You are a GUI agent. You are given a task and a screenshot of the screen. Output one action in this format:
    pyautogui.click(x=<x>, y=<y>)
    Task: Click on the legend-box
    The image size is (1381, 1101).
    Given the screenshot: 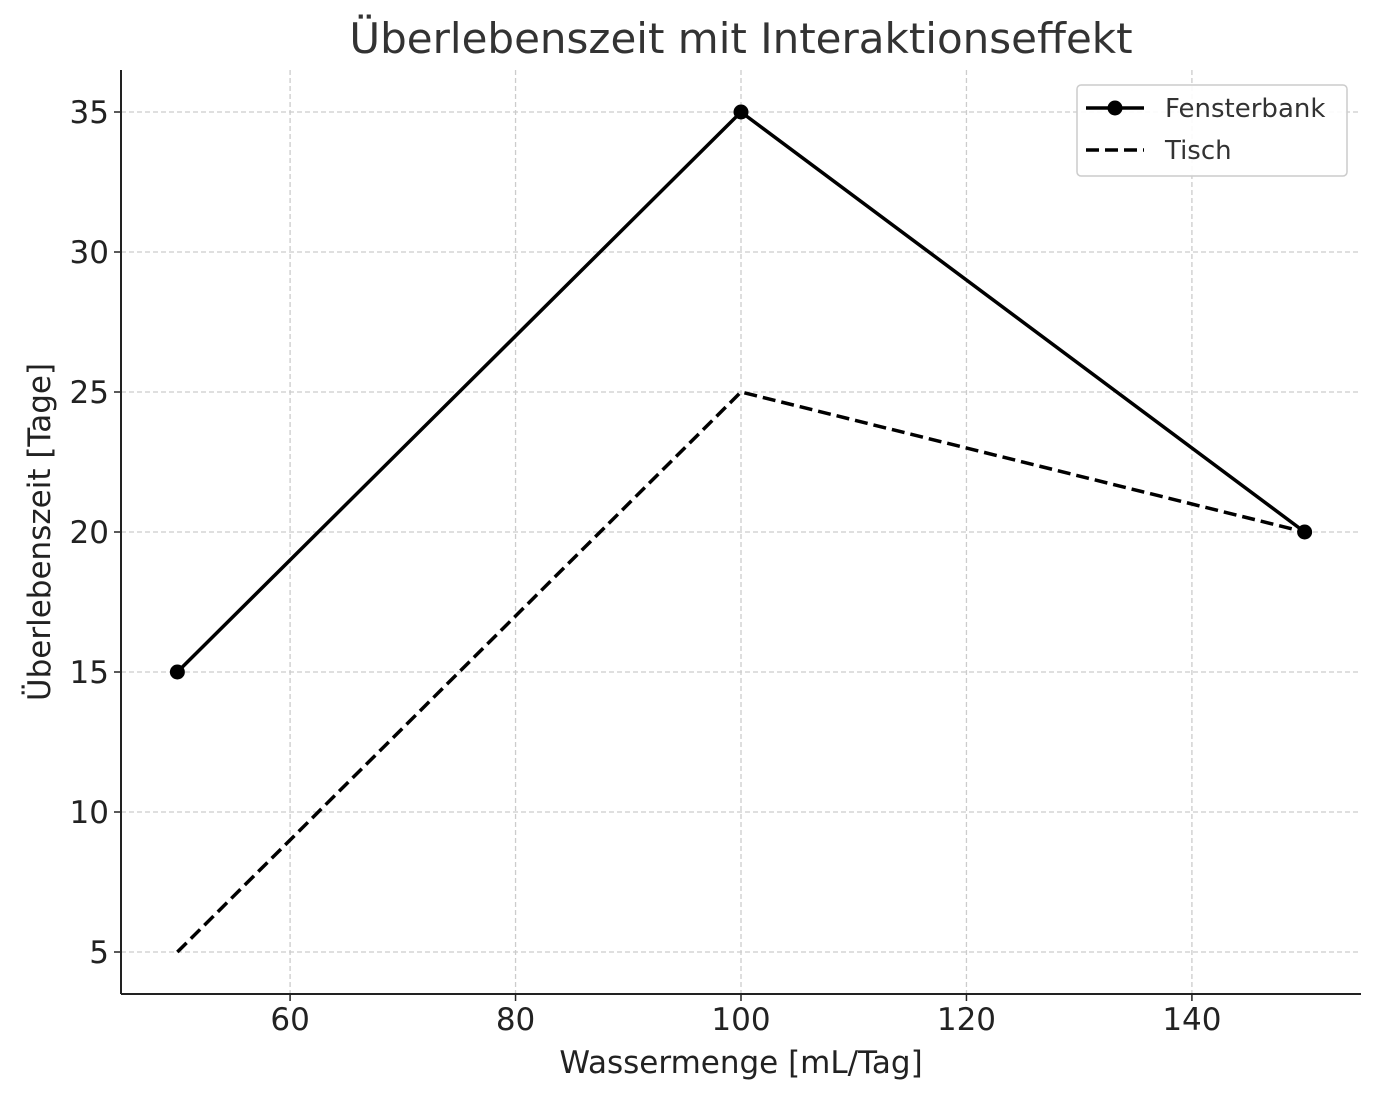 What is the action you would take?
    pyautogui.click(x=1212, y=130)
    